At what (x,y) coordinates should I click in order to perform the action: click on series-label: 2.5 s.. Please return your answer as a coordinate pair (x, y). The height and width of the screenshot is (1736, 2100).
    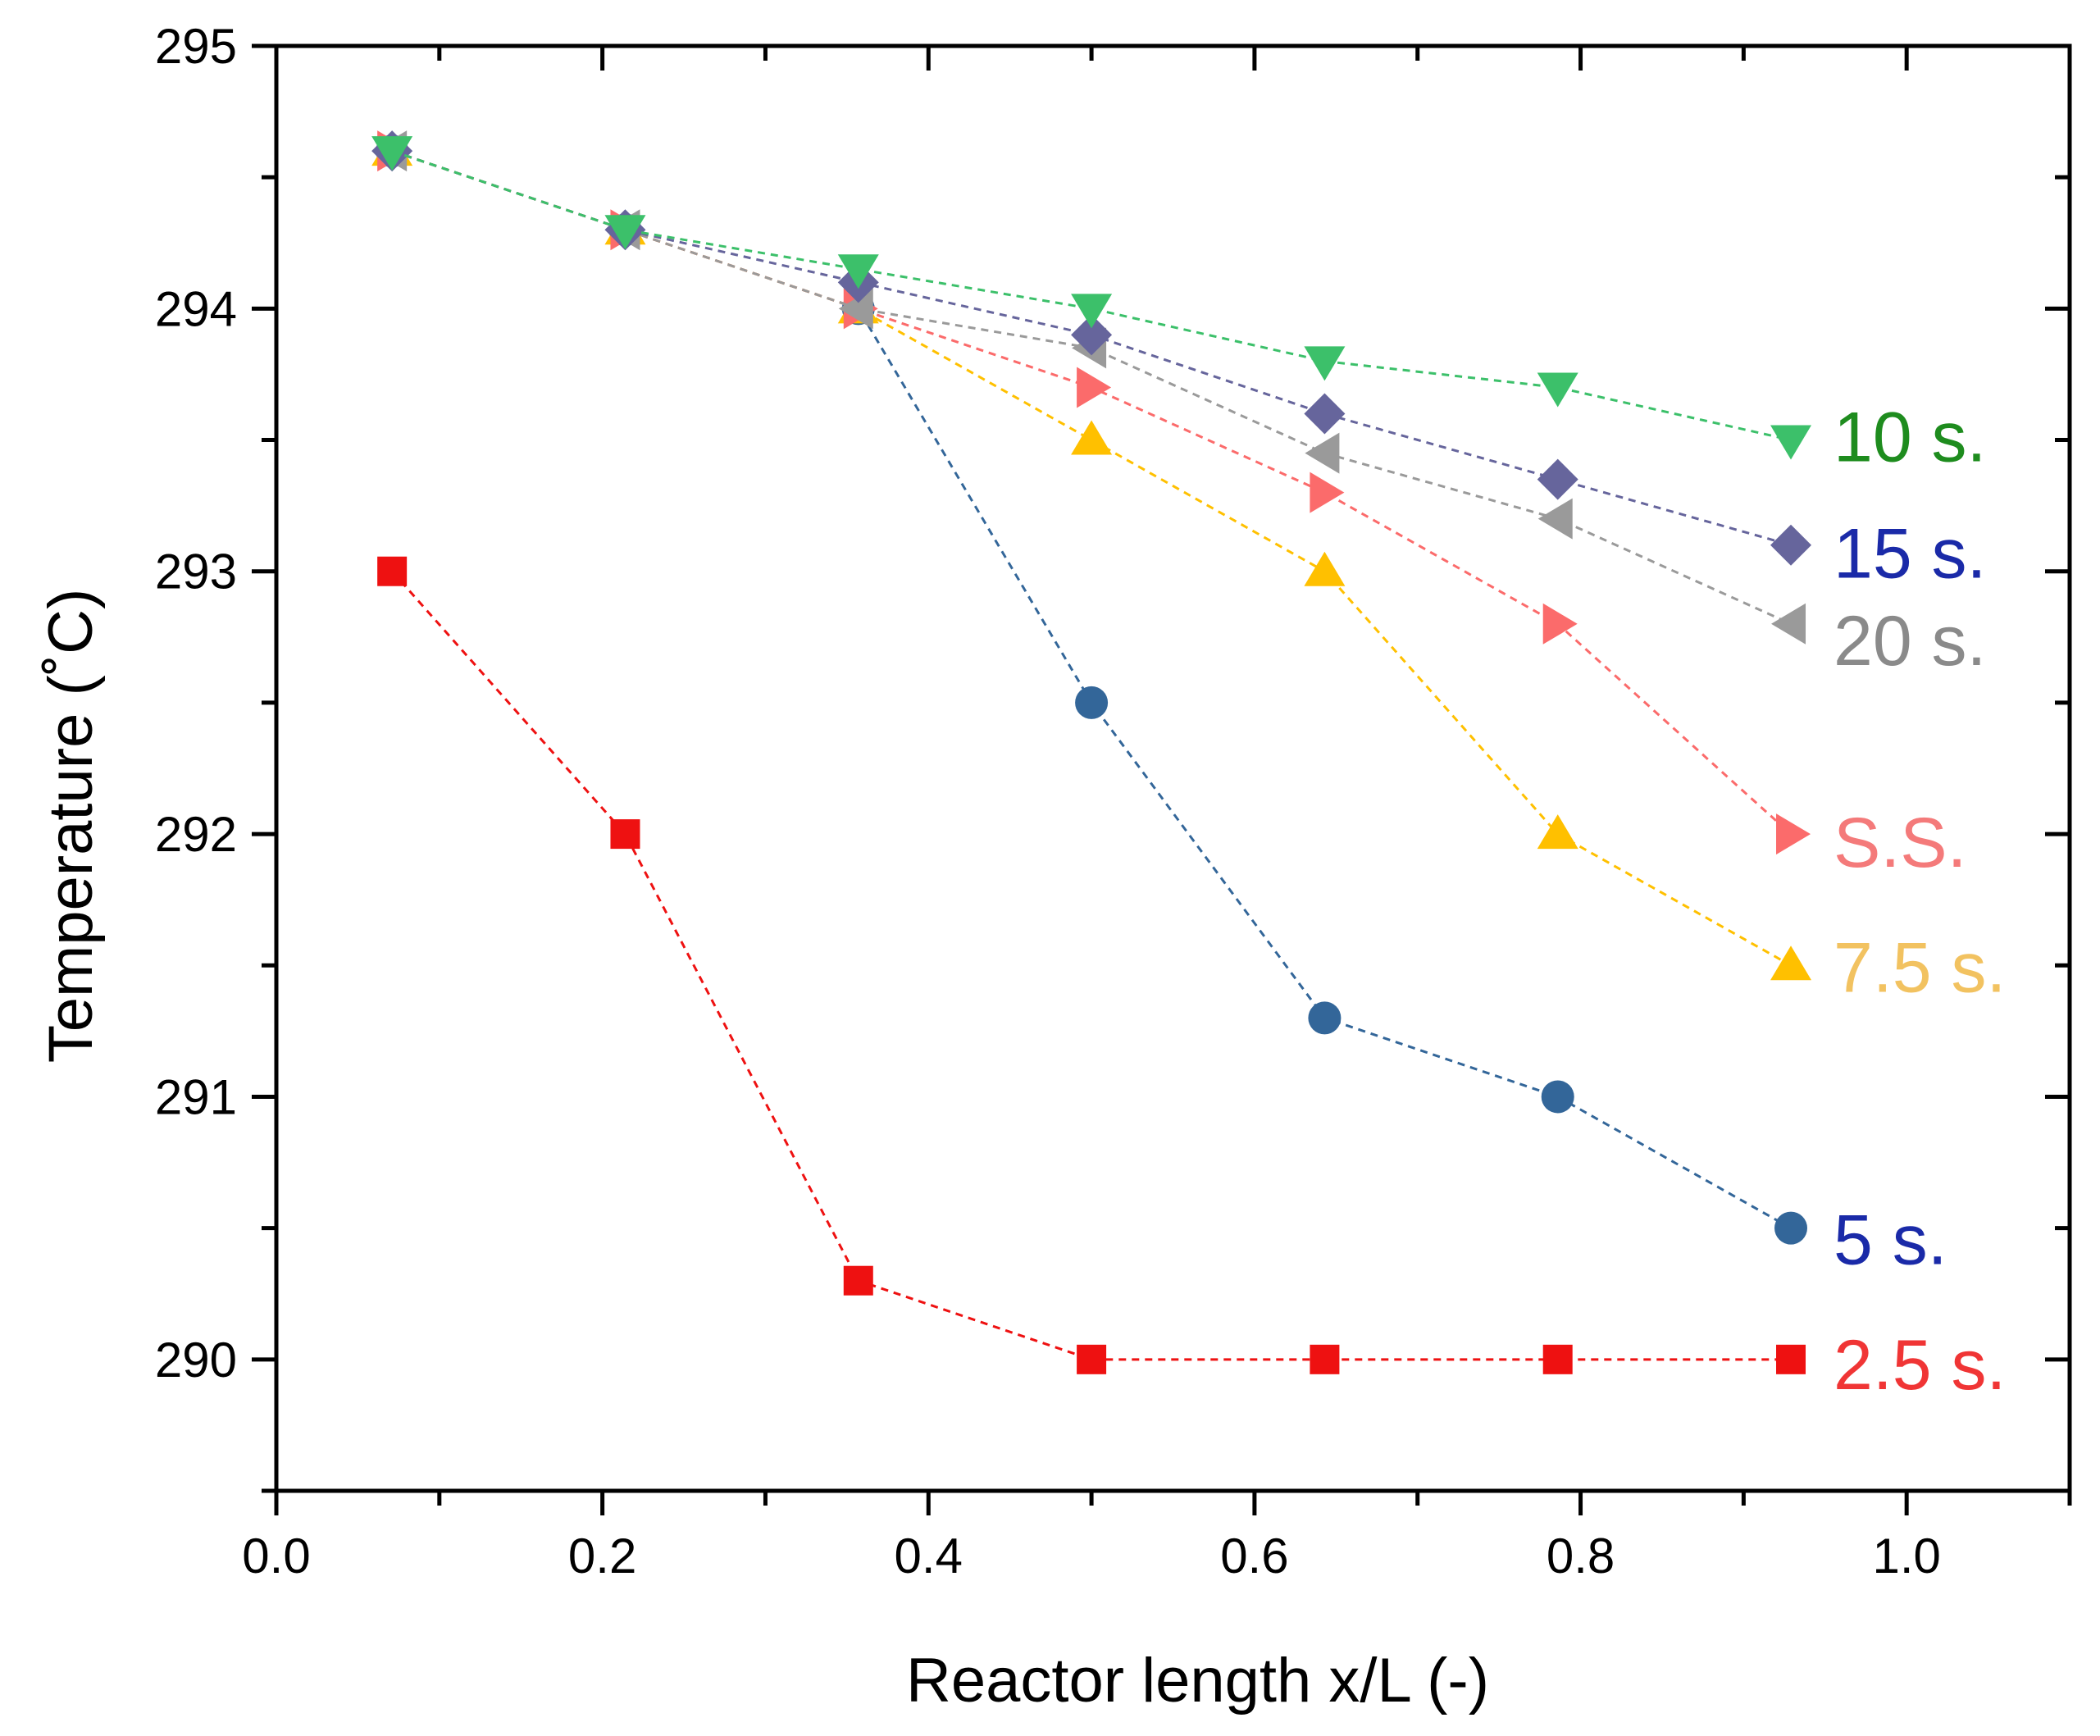
    Looking at the image, I should click on (1920, 1365).